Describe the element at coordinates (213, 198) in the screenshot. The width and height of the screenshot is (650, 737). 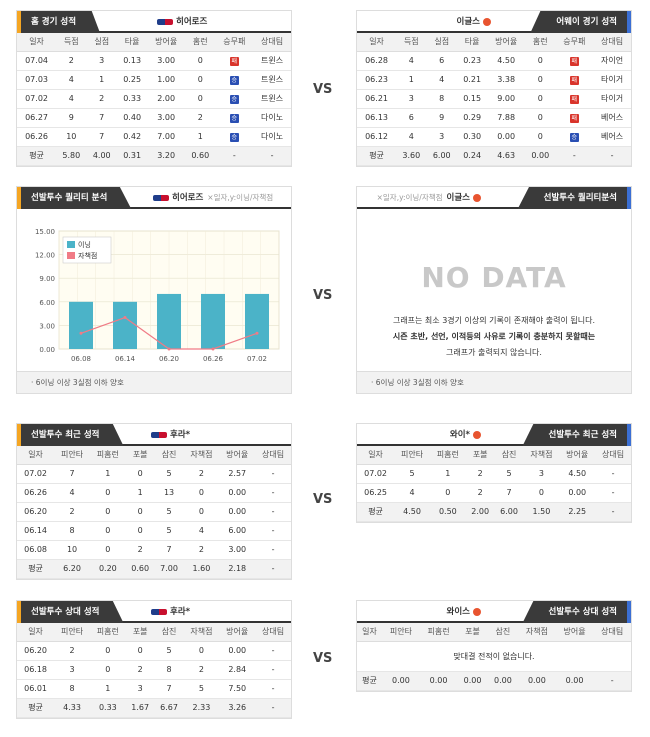
I see `quality-left-team: 히어로즈 ×일자,y:이닝/자책점` at that location.